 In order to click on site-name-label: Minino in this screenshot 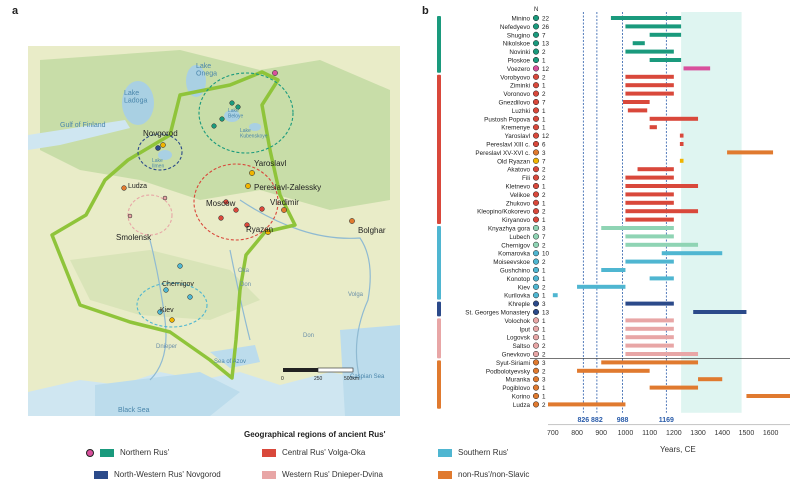, I will do `click(520, 19)`.